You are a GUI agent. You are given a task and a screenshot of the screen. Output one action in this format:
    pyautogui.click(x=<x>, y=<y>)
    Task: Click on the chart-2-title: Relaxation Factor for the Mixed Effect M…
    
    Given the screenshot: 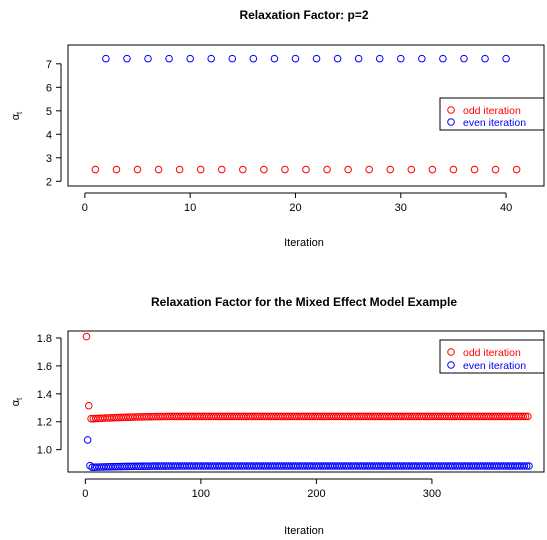 What is the action you would take?
    pyautogui.click(x=304, y=302)
    